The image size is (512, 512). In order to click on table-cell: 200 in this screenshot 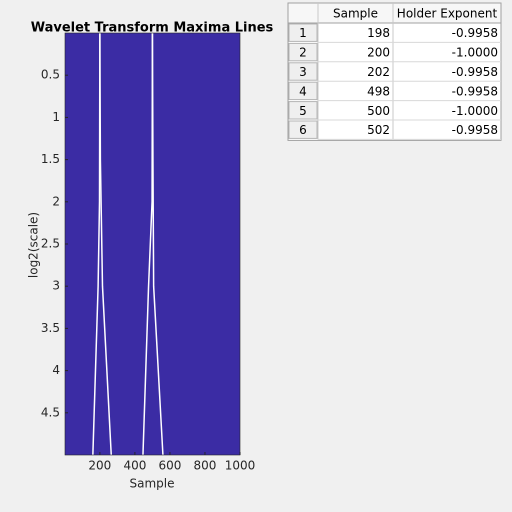, I will do `click(378, 53)`.